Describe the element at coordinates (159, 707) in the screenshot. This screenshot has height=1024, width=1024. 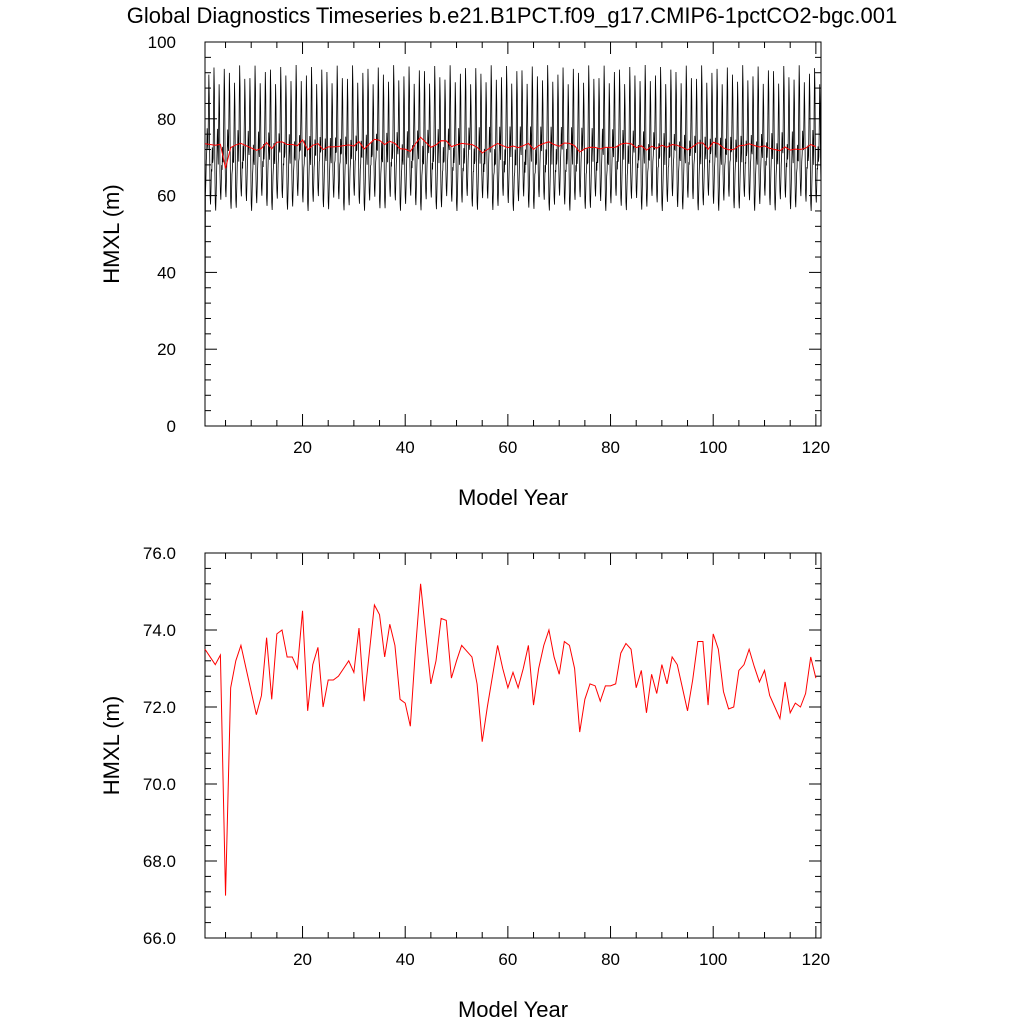
I see `y-tick-label: 72.0` at that location.